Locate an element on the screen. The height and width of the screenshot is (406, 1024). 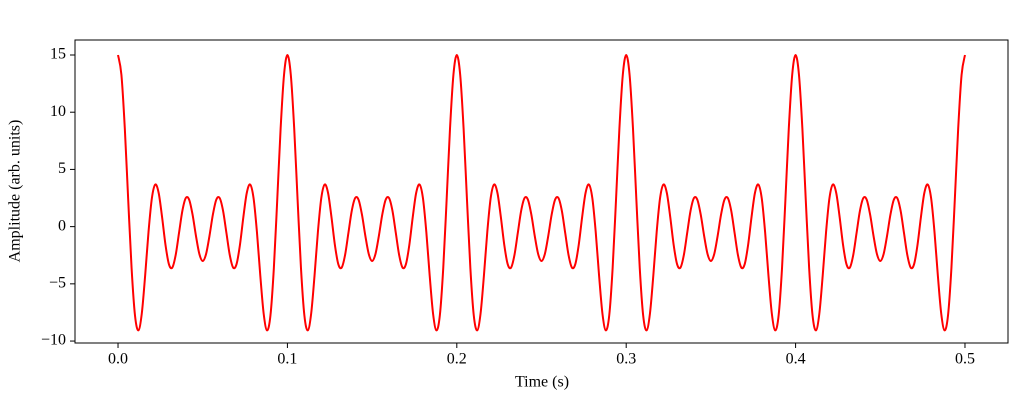
y-tick-label: 5 is located at coordinates (62, 168).